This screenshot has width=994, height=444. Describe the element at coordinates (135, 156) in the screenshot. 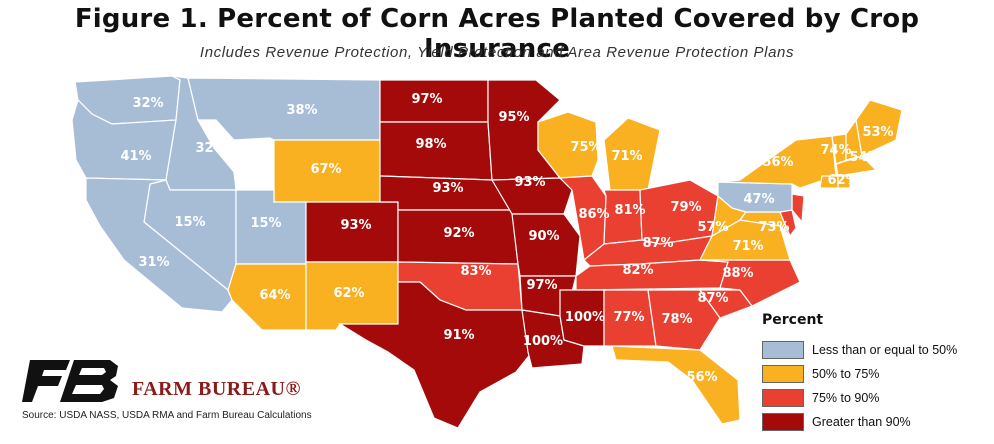

I see `state-label-or: 41%` at that location.